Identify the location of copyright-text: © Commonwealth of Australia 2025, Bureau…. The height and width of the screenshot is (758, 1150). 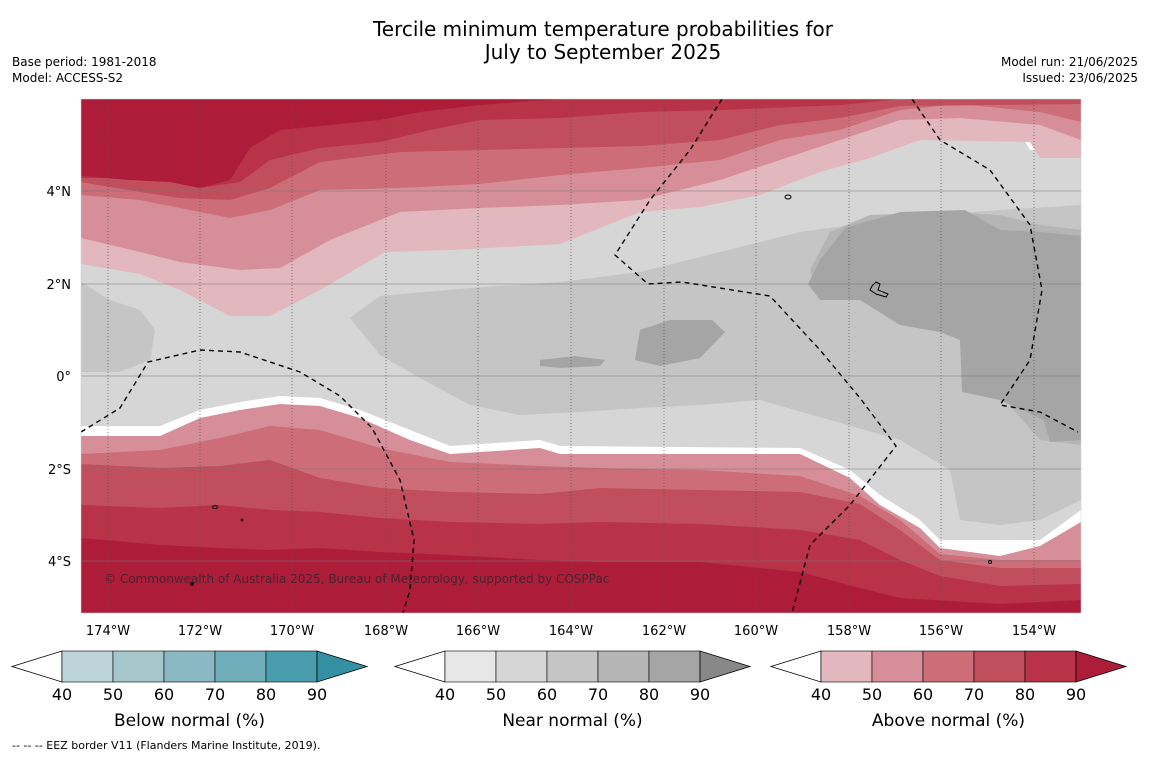
(356, 579).